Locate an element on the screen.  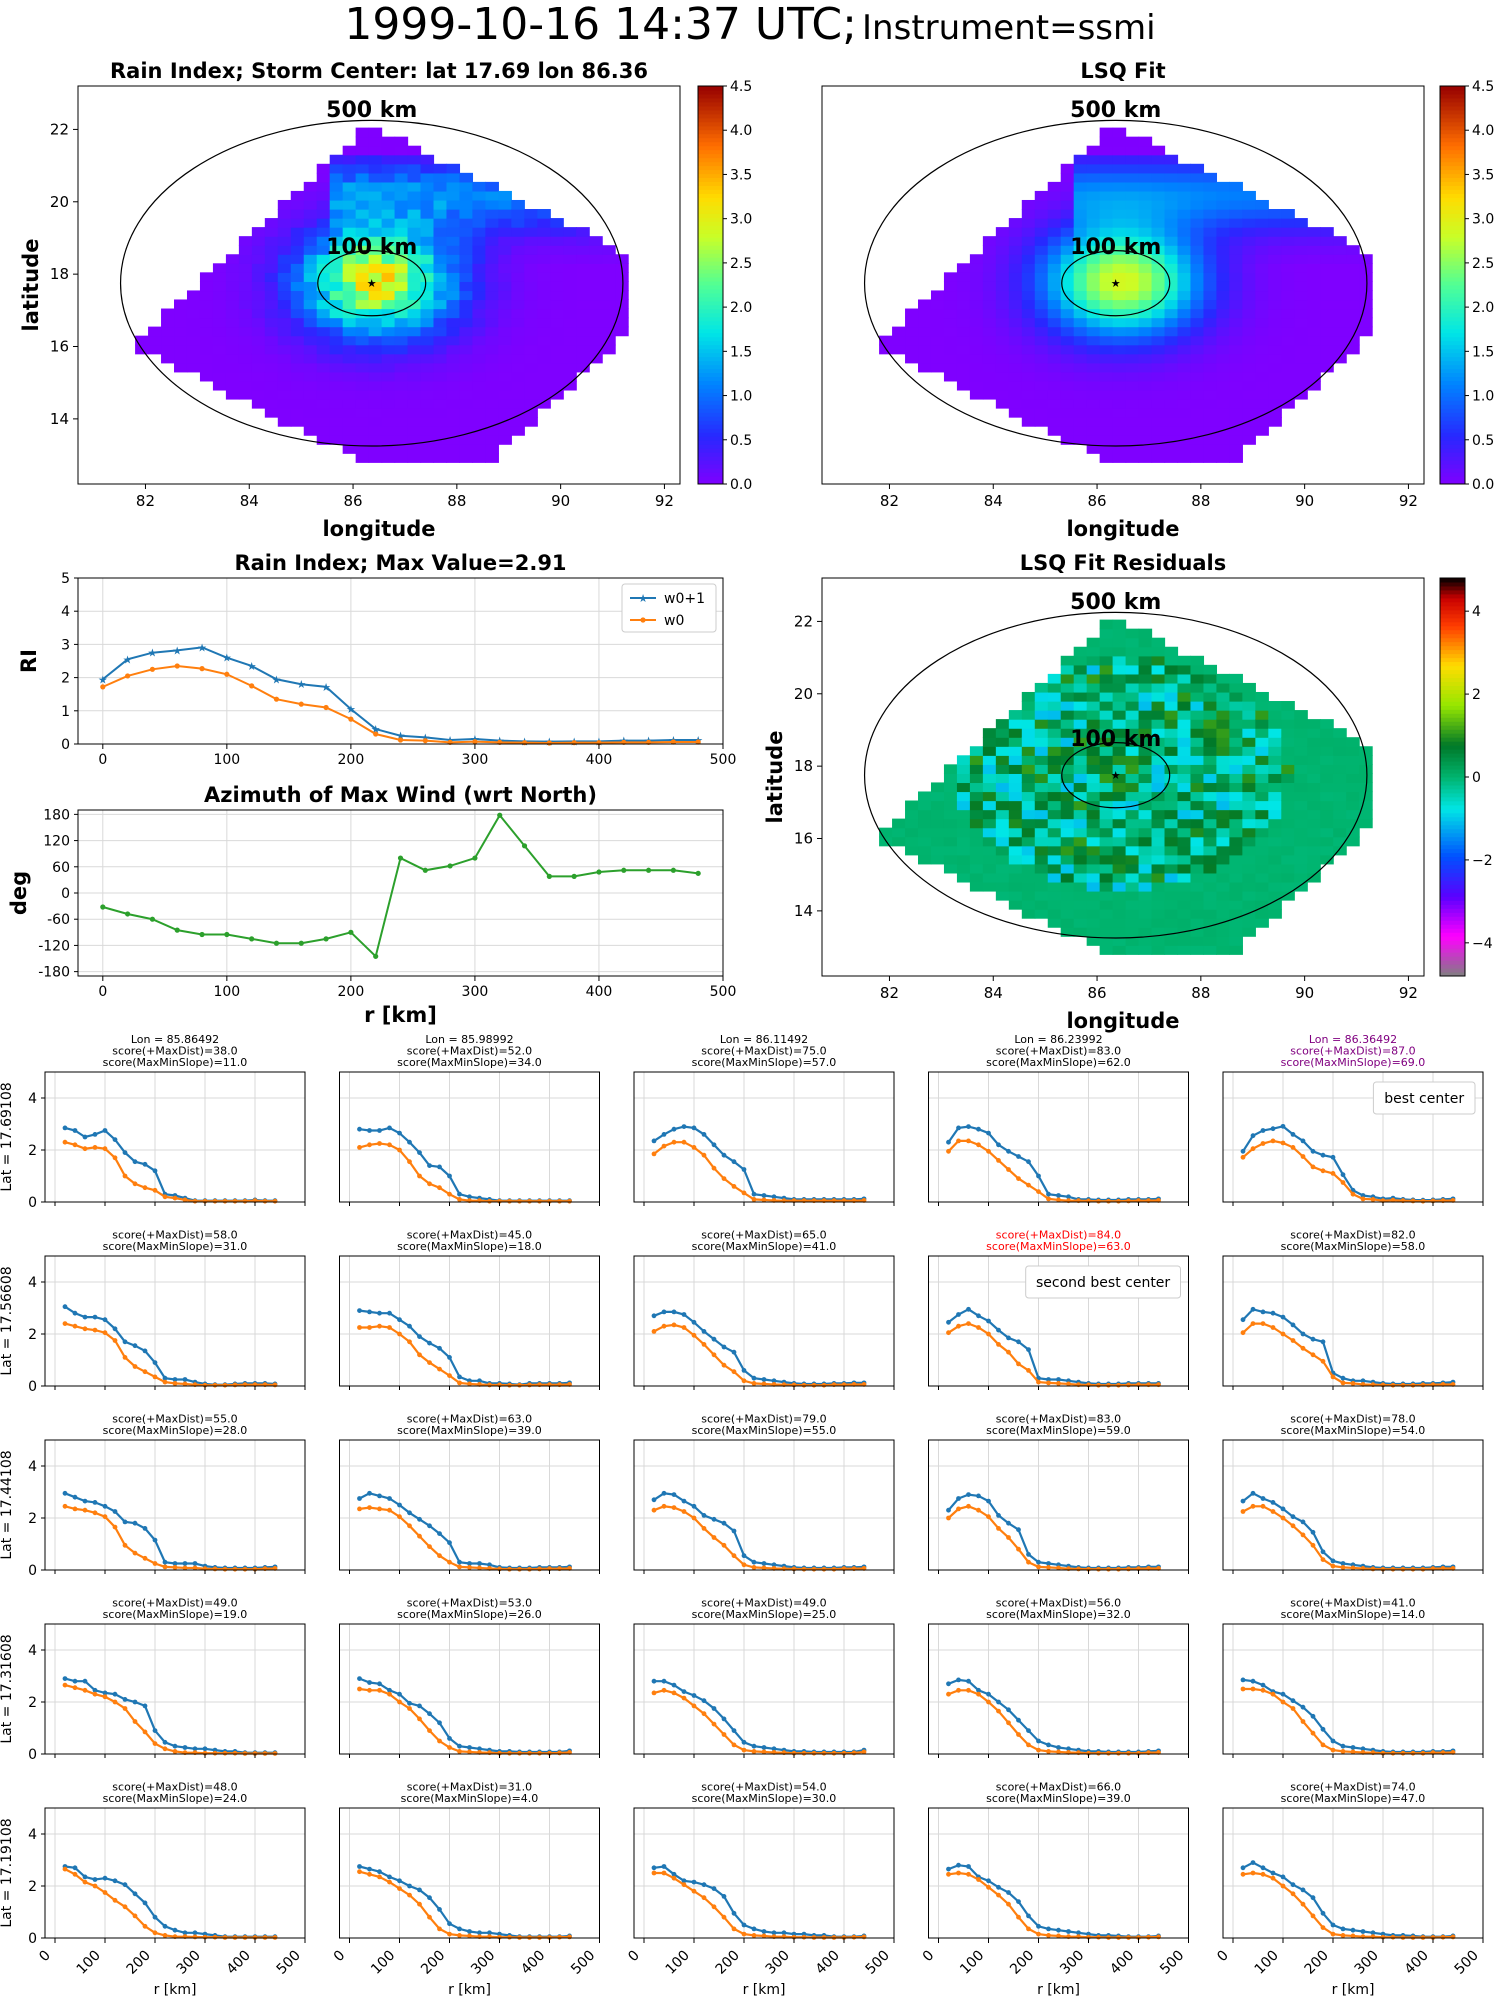
candidate-title-line: score(MaxMinSlope)=54.0 is located at coordinates (1353, 1430).